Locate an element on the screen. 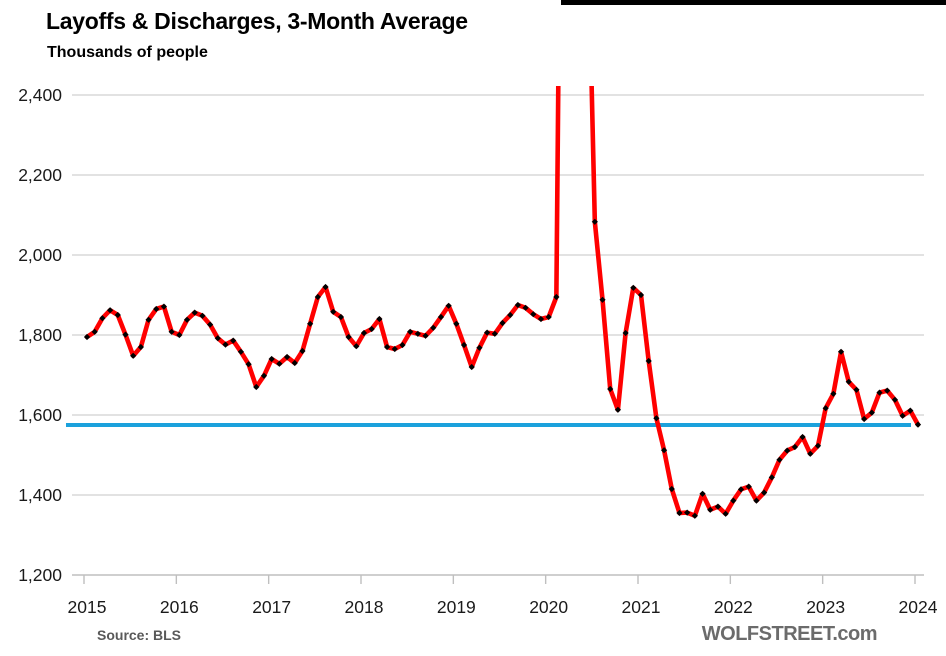  x-tick-label: 2021 is located at coordinates (641, 607).